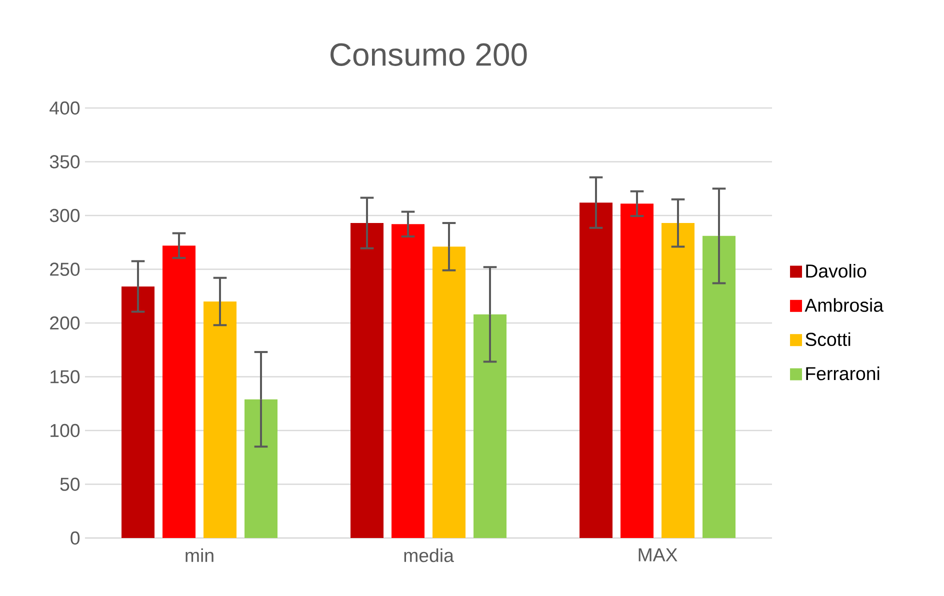 This screenshot has height=596, width=944. What do you see at coordinates (75, 538) in the screenshot?
I see `y-tick-label: 0` at bounding box center [75, 538].